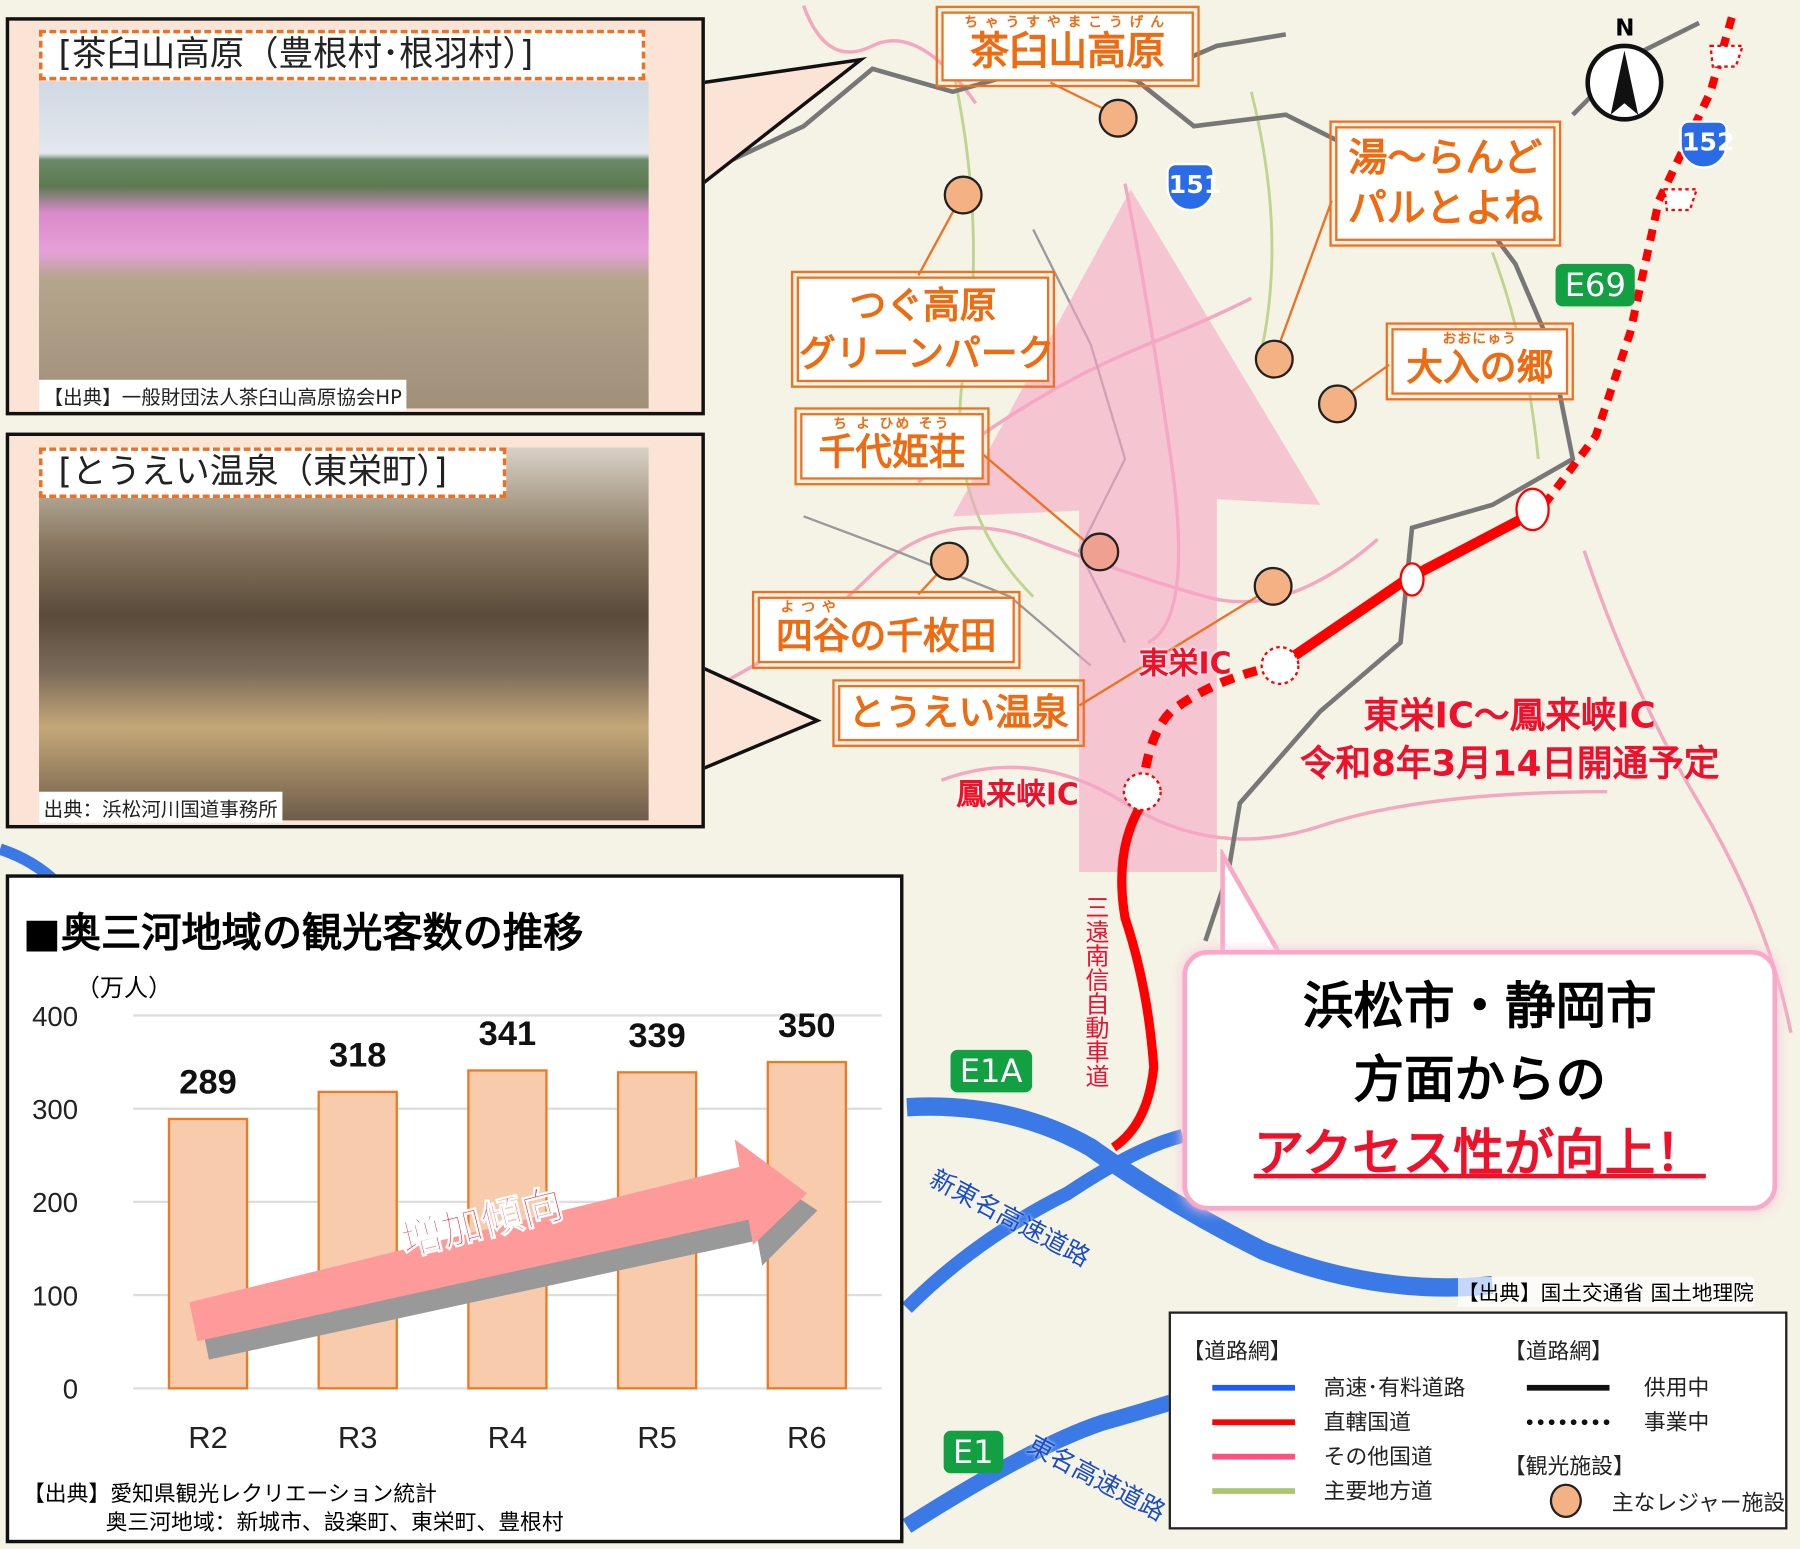 This screenshot has height=1549, width=1800. Describe the element at coordinates (1625, 27) in the screenshot. I see `north-label: N` at that location.